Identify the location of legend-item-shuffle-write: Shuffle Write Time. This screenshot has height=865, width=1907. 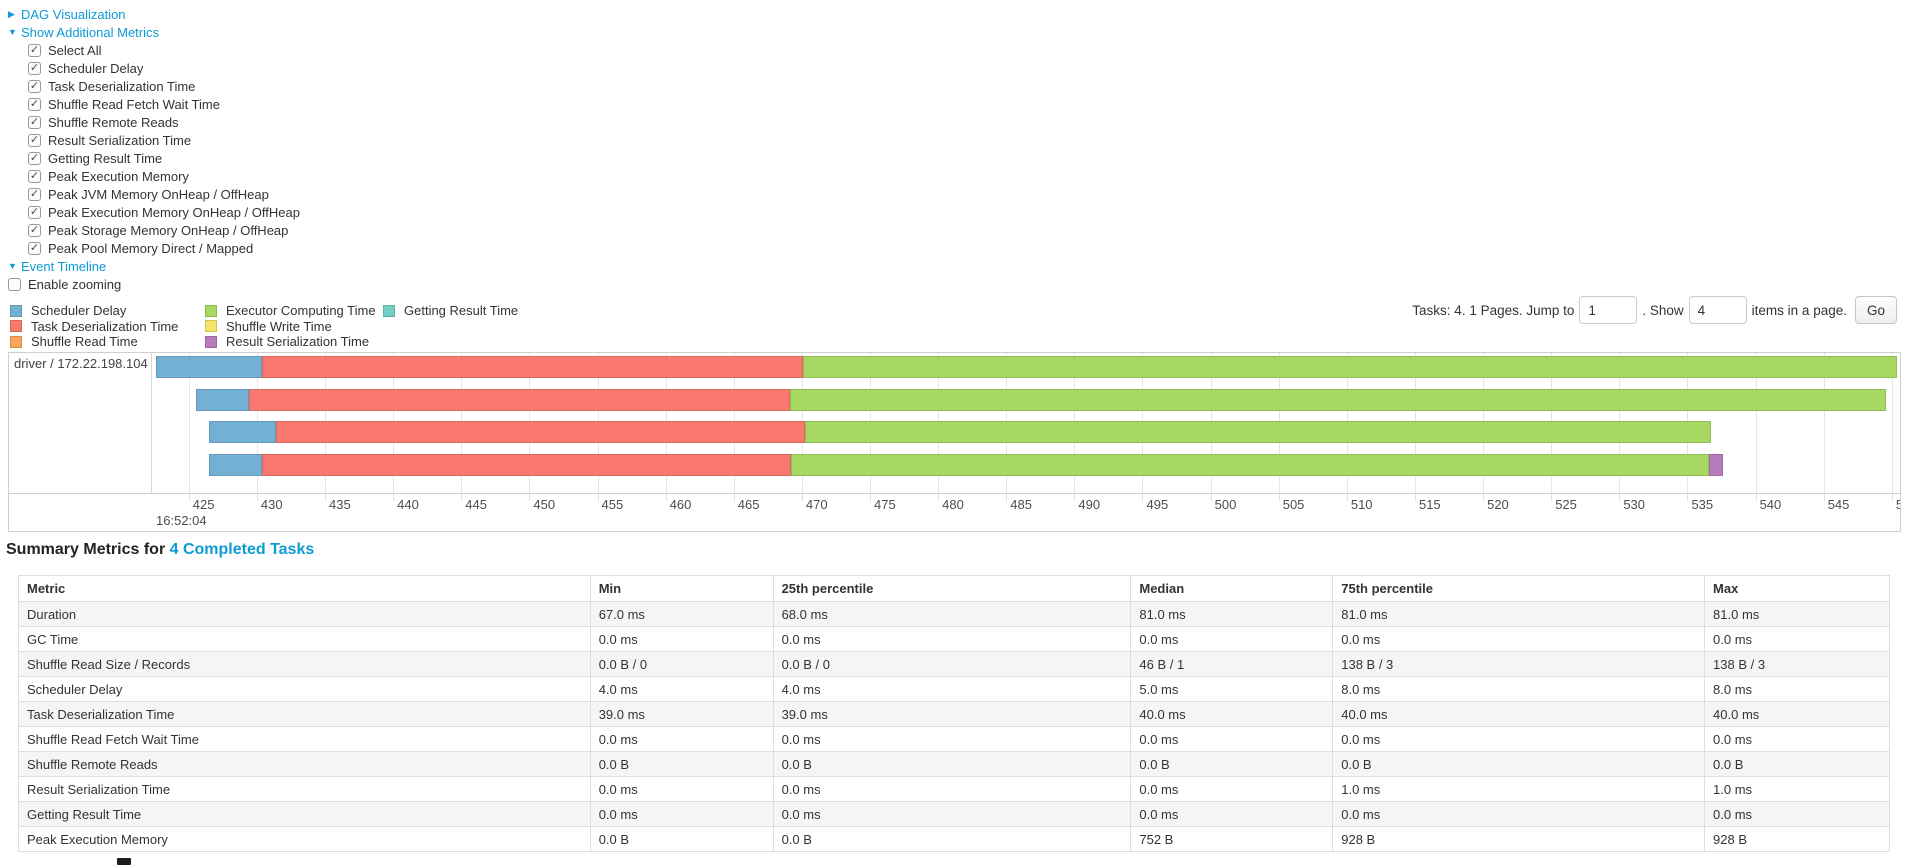
(294, 327).